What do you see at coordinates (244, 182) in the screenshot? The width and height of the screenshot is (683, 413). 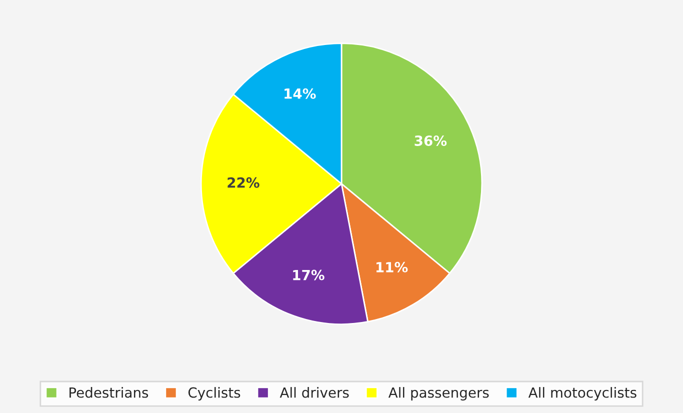 I see `data-label: 22%` at bounding box center [244, 182].